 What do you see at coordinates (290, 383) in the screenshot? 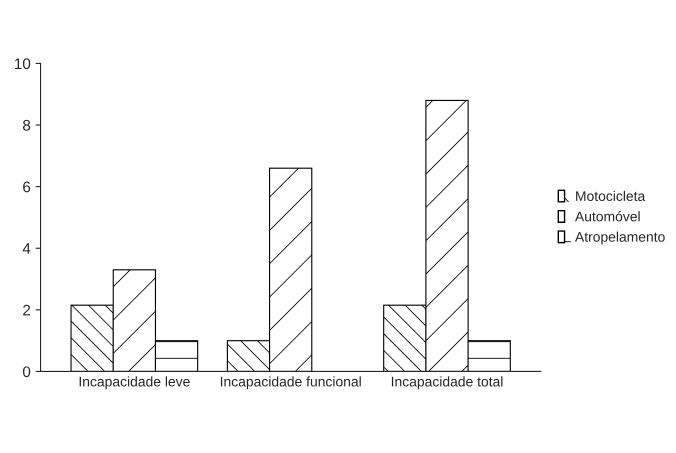
I see `x-tick-label: Incapacidade funcional` at bounding box center [290, 383].